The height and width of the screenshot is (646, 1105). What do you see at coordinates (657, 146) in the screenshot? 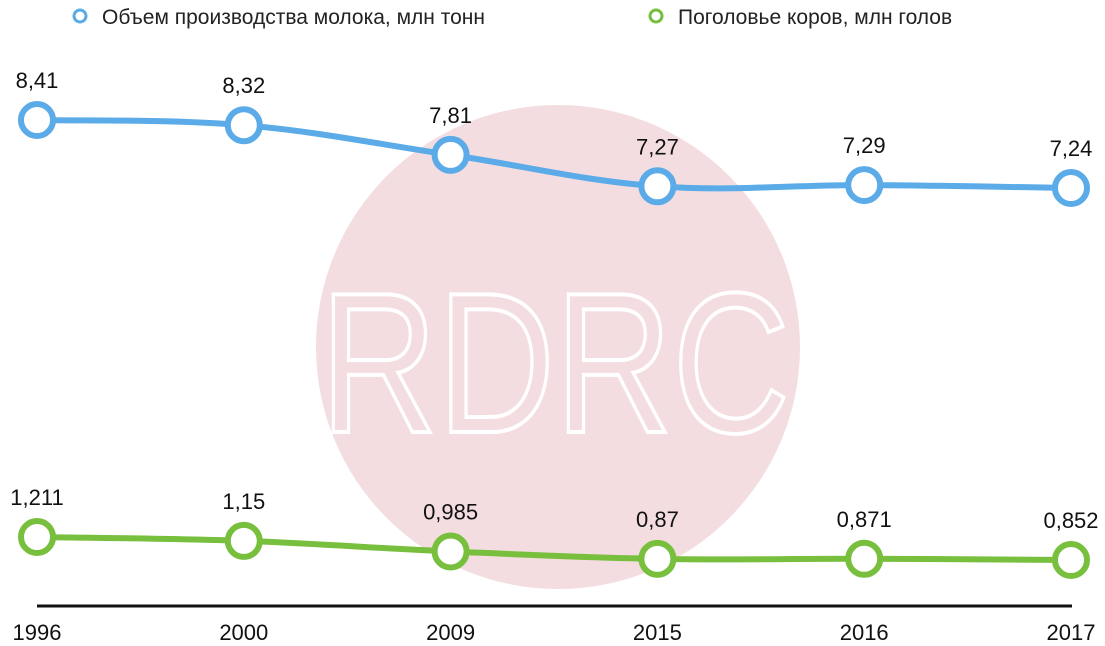
I see `data-label: 7,27` at bounding box center [657, 146].